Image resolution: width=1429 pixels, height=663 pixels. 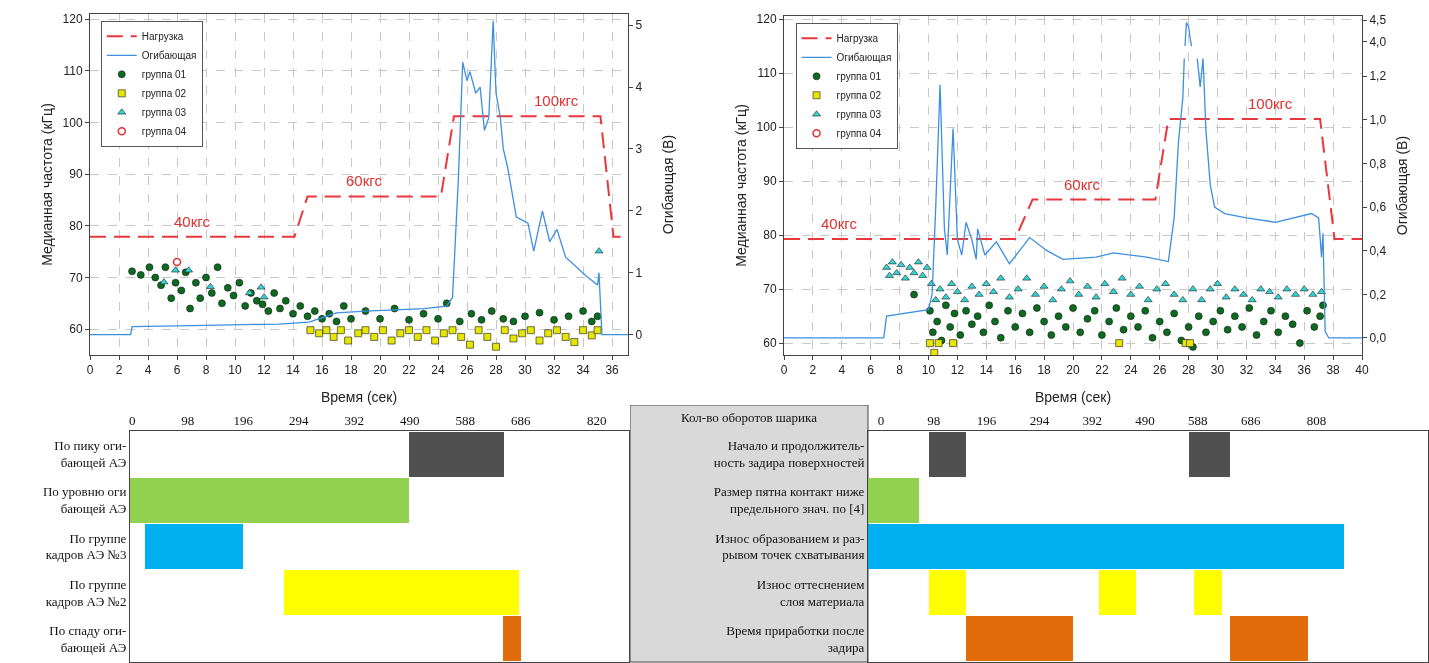 What do you see at coordinates (1039, 420) in the screenshot?
I see `x-tick-label: 294` at bounding box center [1039, 420].